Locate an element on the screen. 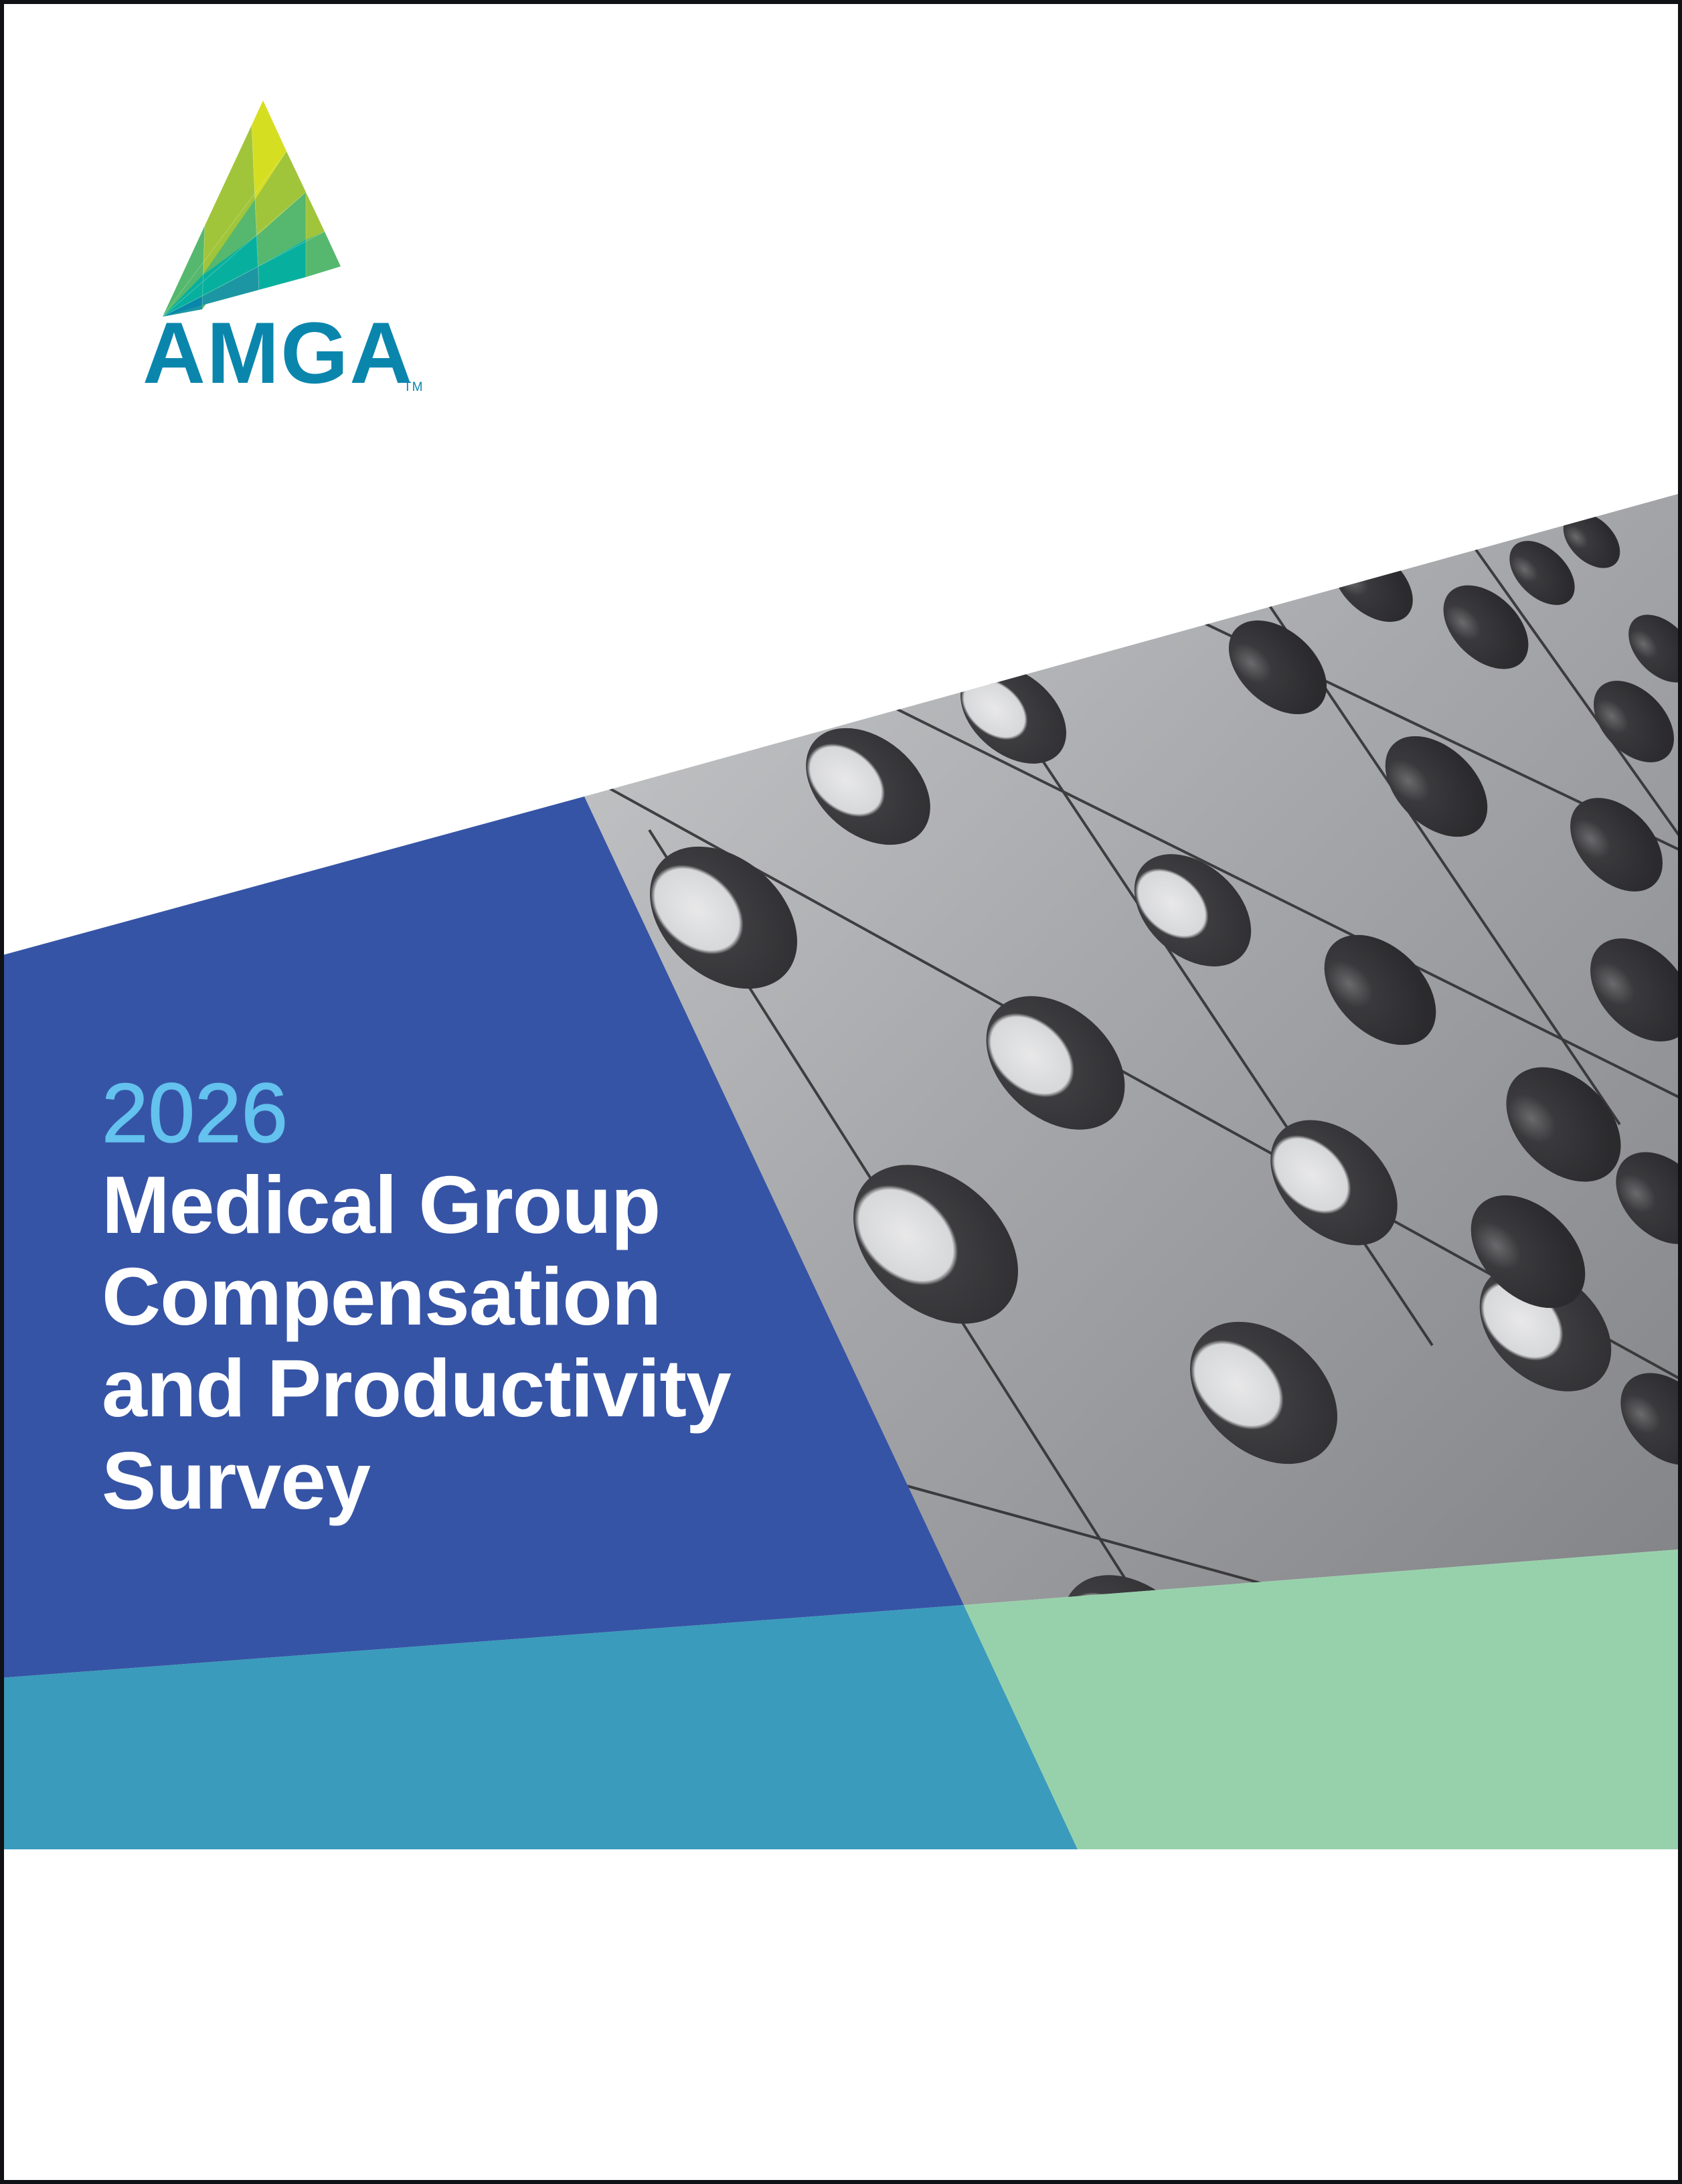  trademark-symbol: TM is located at coordinates (414, 387).